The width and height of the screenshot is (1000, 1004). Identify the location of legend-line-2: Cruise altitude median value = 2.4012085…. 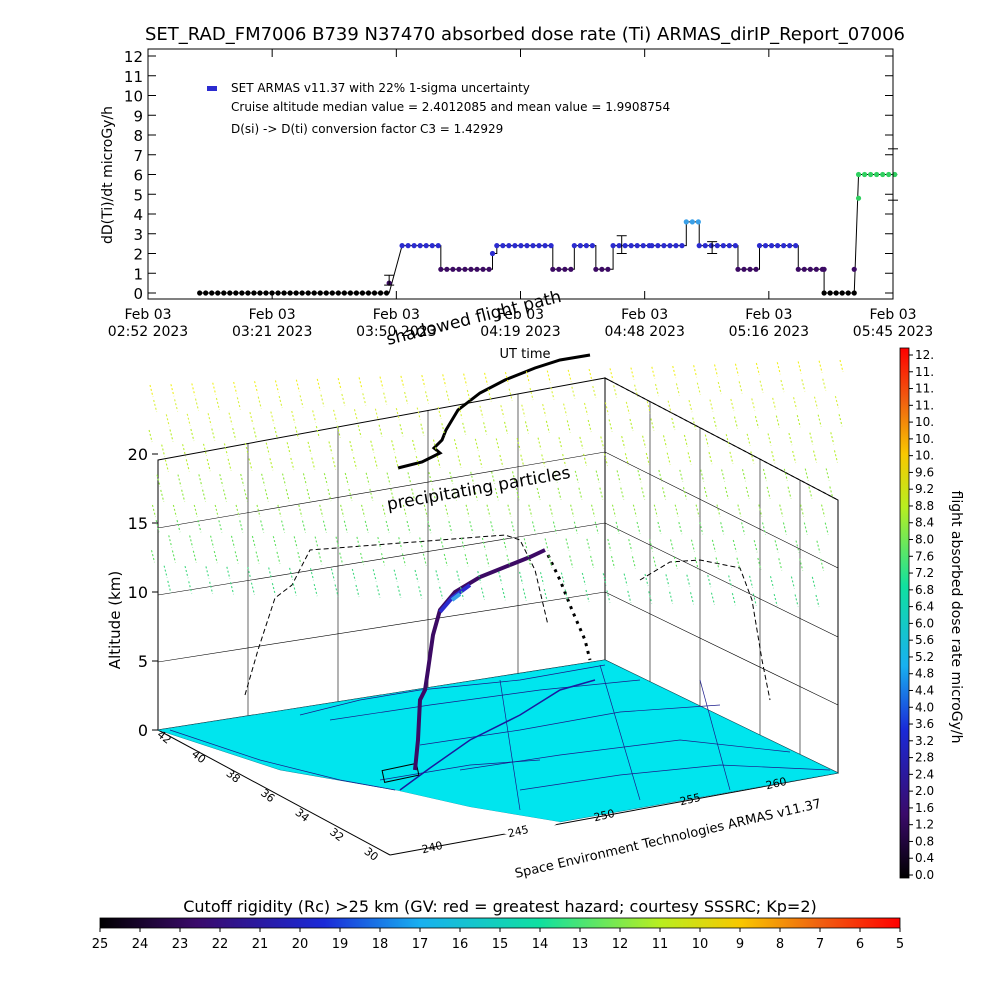
(450, 107).